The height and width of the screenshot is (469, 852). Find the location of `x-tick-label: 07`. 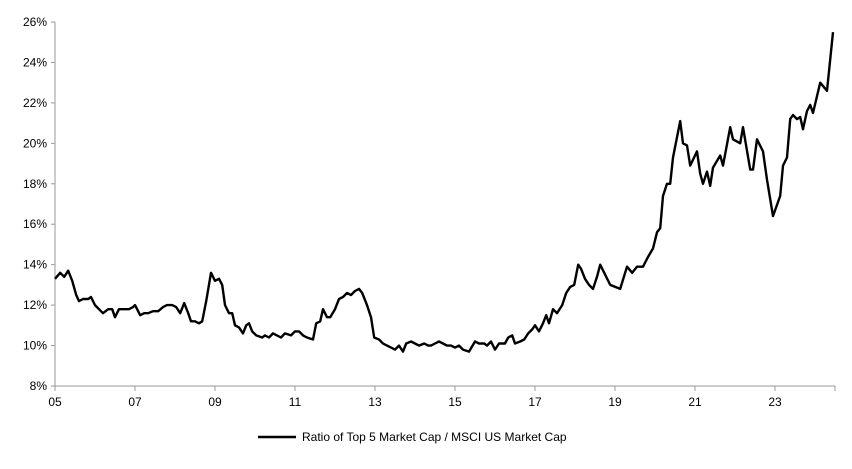

x-tick-label: 07 is located at coordinates (135, 402).